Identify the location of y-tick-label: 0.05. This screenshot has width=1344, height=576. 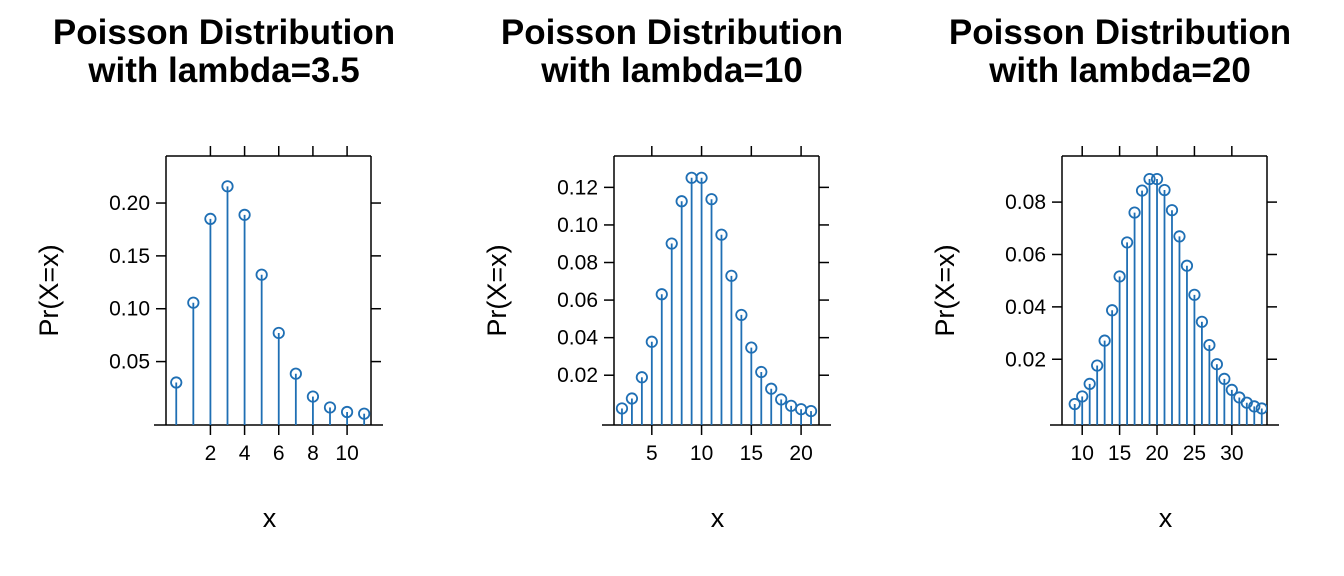
(129, 362).